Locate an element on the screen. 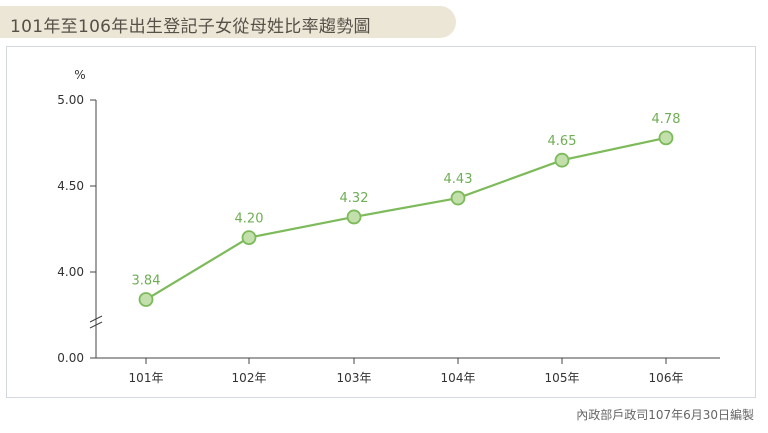 The height and width of the screenshot is (433, 768). axis-break is located at coordinates (96, 322).